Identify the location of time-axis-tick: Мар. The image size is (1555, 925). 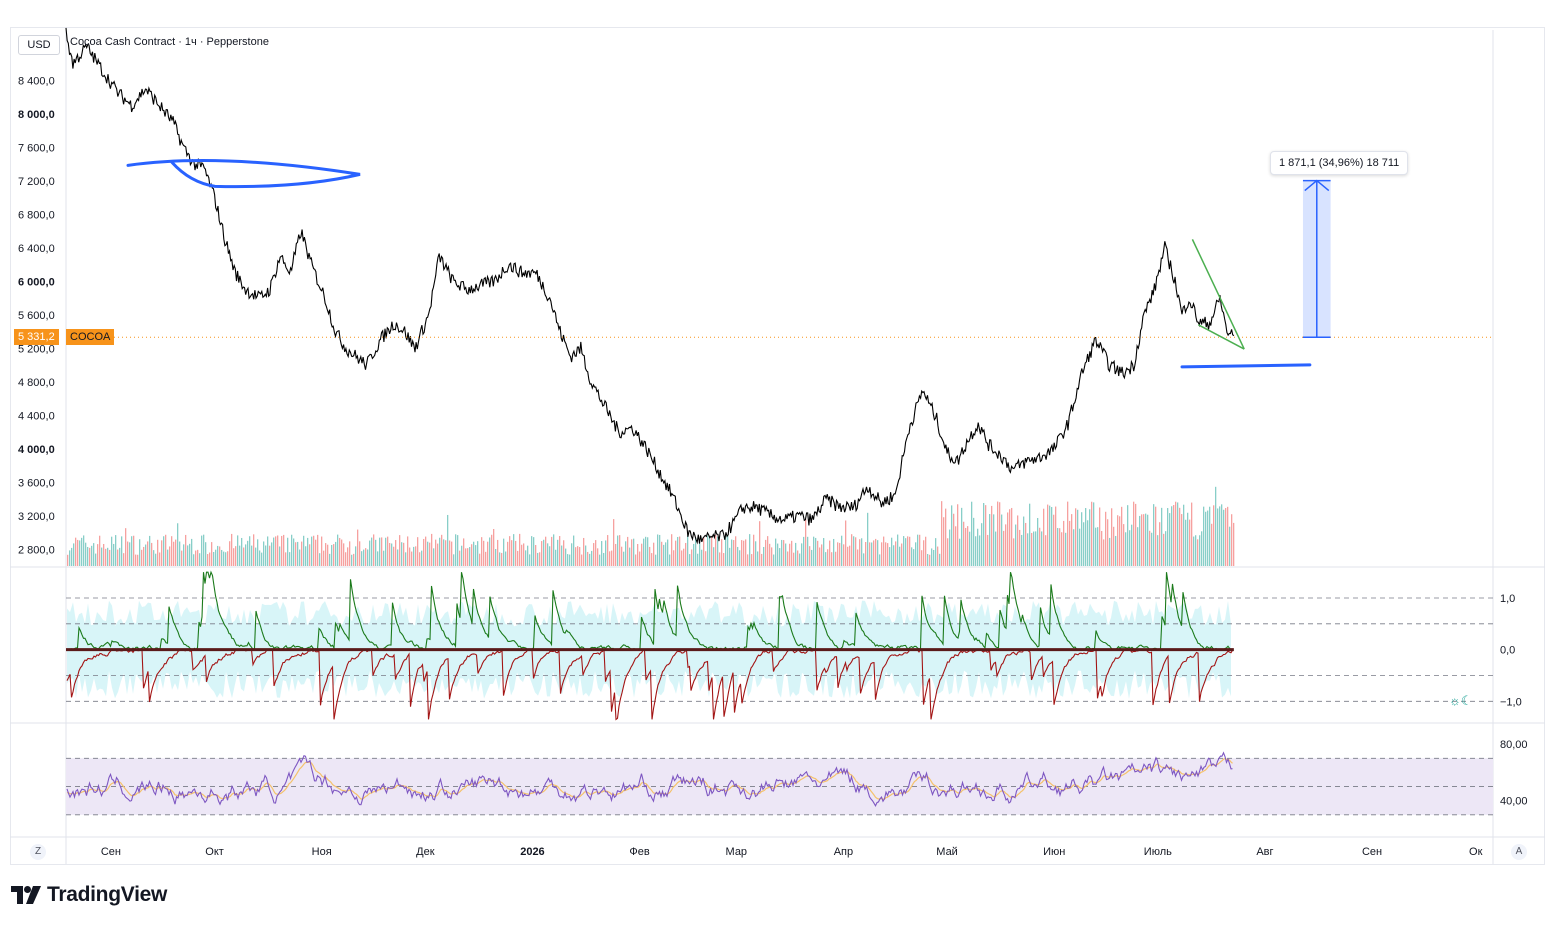
(737, 852).